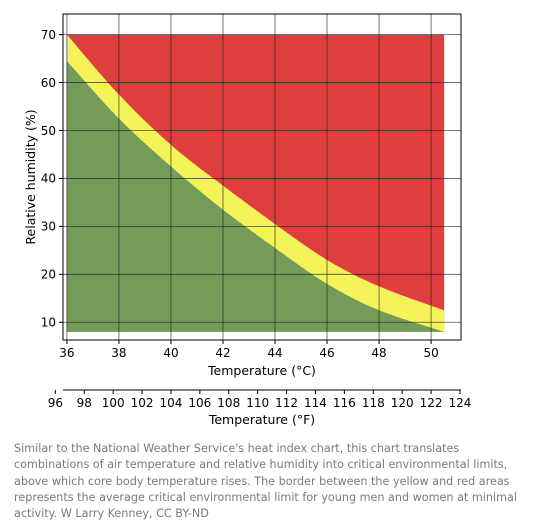 The image size is (535, 523). Describe the element at coordinates (55, 403) in the screenshot. I see `x-fahrenheit-tick-label-96: 96` at that location.